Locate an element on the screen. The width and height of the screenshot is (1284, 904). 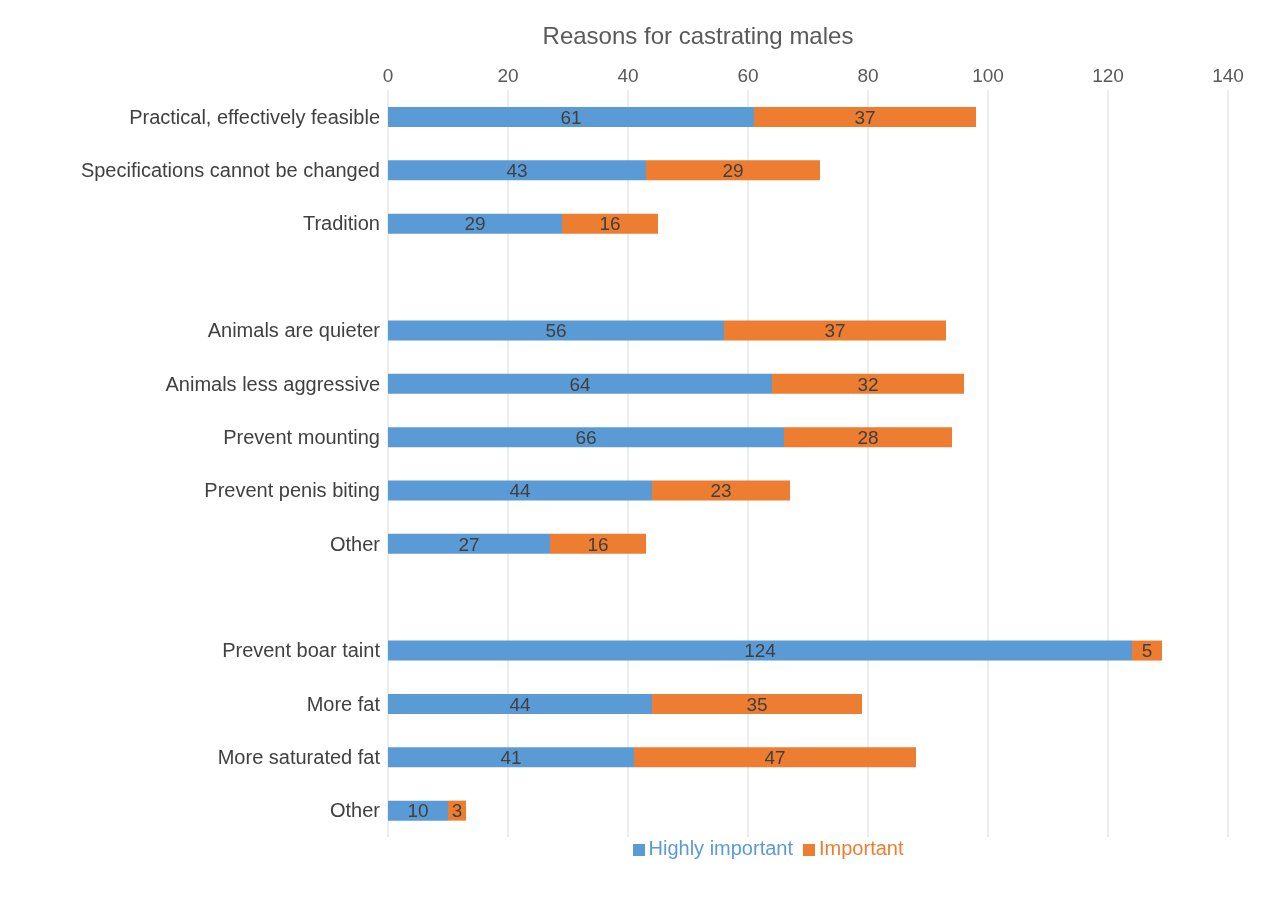
x-tick-label: 80 is located at coordinates (868, 75).